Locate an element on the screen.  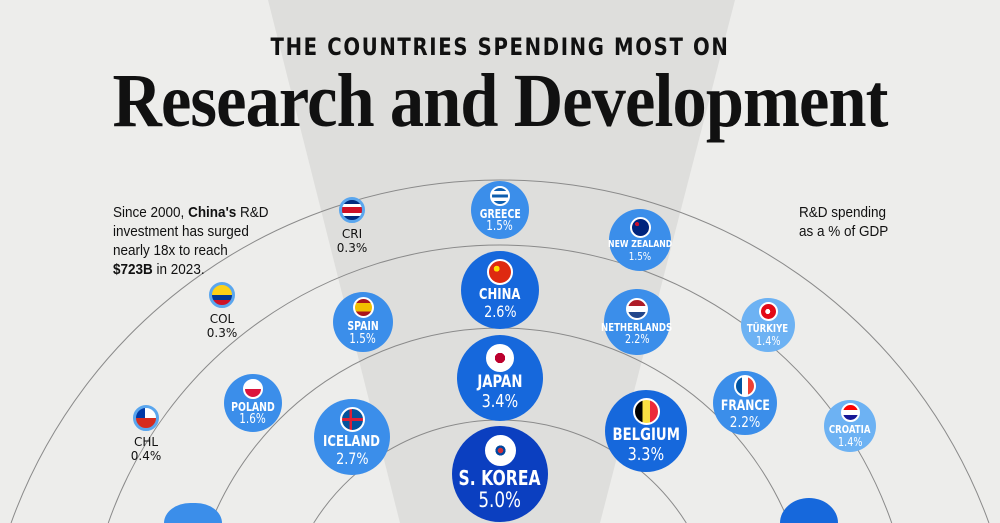
country-value: 3.3% is located at coordinates (646, 454).